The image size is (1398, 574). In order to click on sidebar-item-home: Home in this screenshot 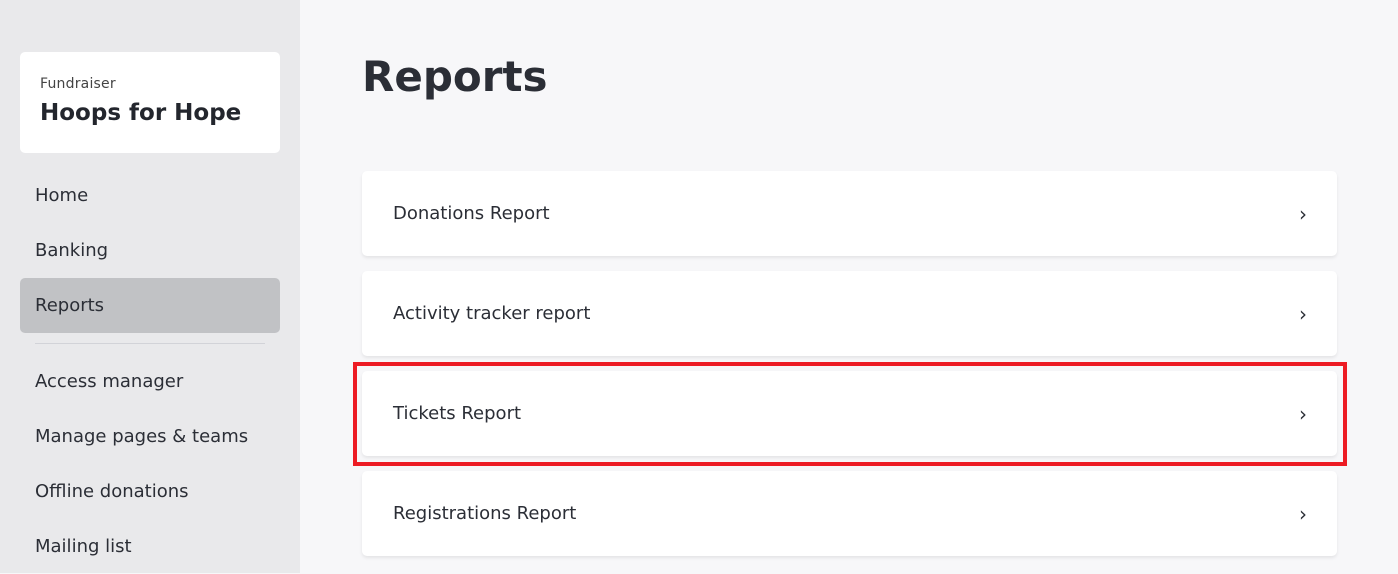, I will do `click(62, 195)`.